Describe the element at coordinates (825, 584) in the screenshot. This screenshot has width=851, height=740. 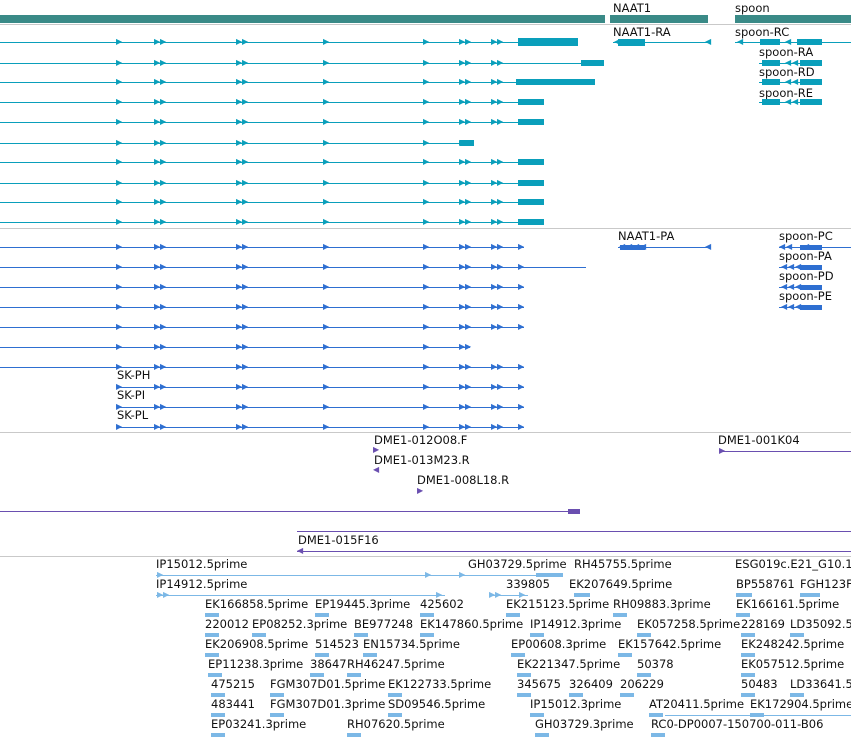
I see `est-label: FGH123F` at that location.